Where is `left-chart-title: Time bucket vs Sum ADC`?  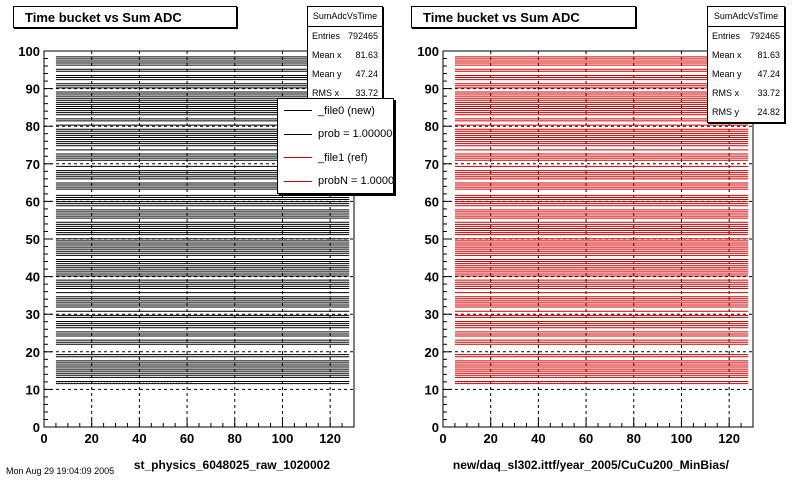
left-chart-title: Time bucket vs Sum ADC is located at coordinates (125, 17).